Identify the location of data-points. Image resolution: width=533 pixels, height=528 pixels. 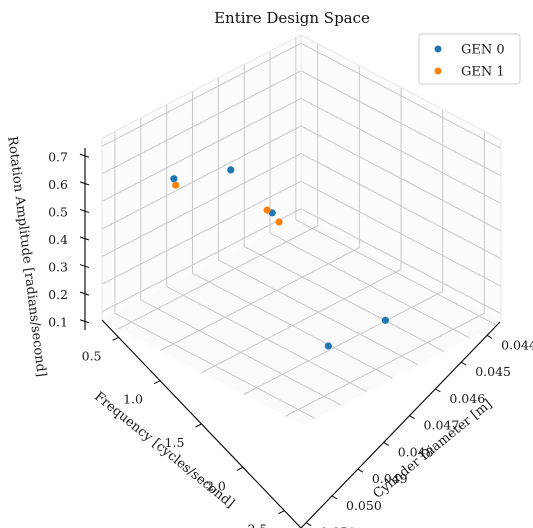
(279, 258).